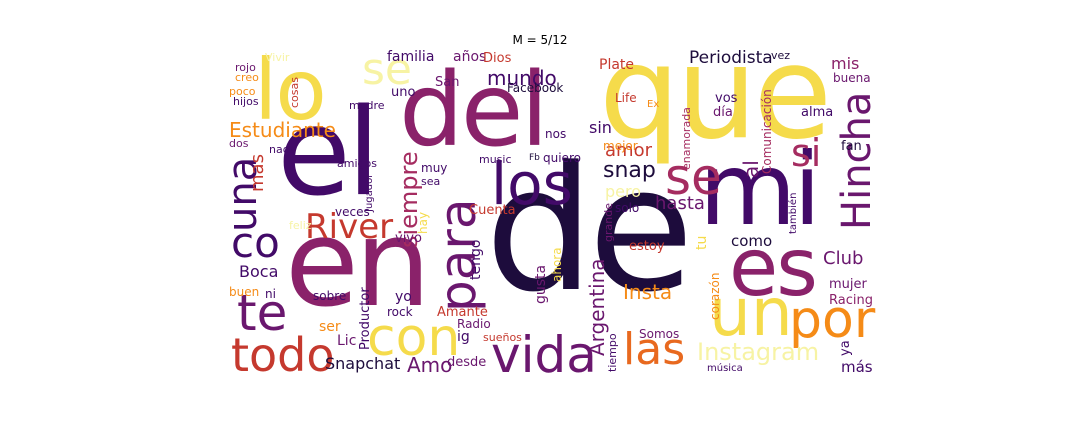  Describe the element at coordinates (723, 112) in the screenshot. I see `word-dia: día` at that location.